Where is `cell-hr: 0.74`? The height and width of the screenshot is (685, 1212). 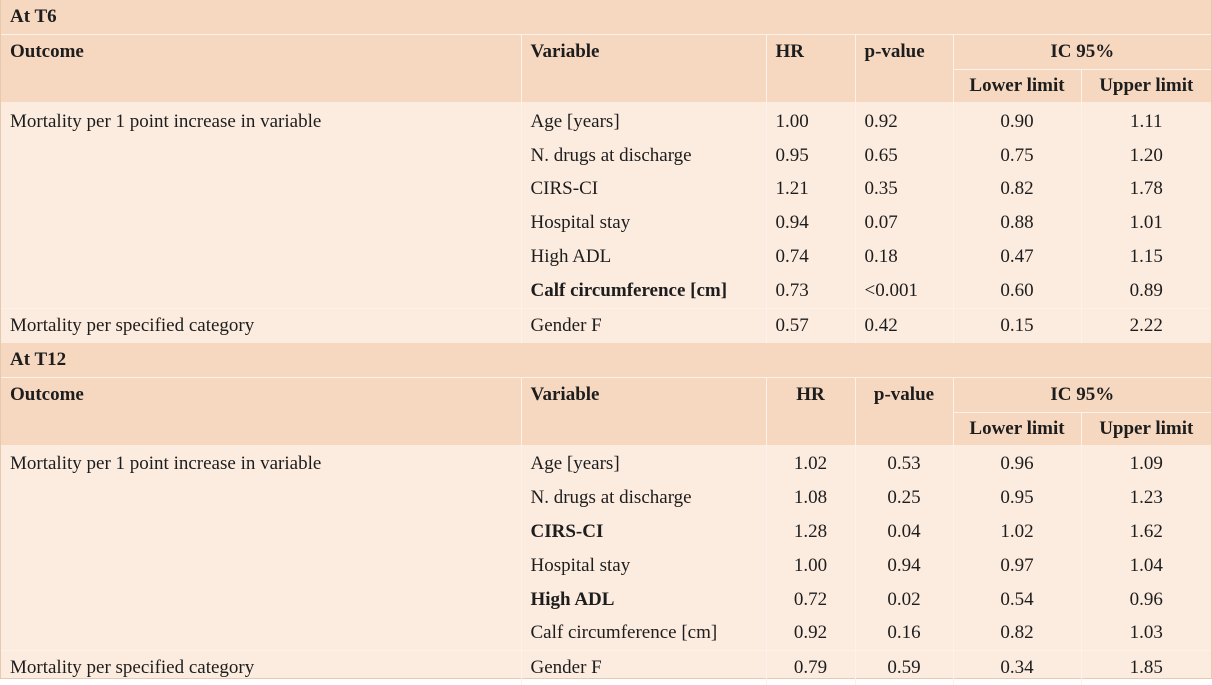
cell-hr: 0.74 is located at coordinates (810, 257).